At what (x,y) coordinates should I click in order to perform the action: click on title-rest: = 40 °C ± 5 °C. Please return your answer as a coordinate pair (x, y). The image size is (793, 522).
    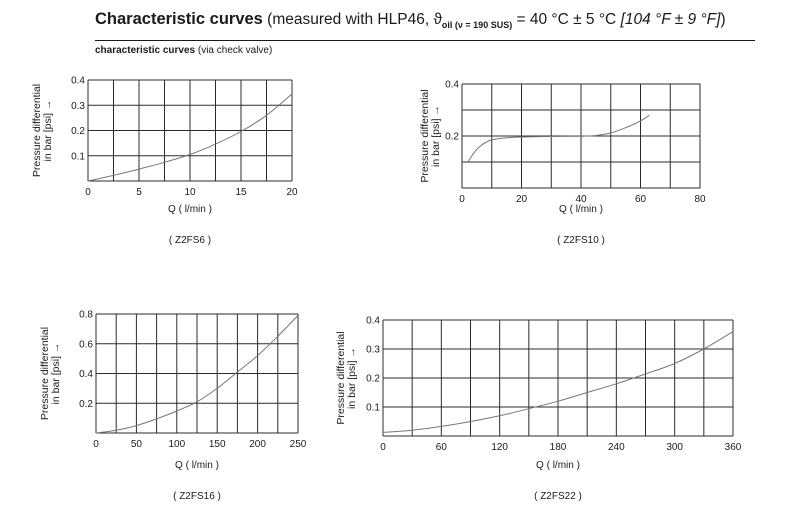
    Looking at the image, I should click on (566, 19).